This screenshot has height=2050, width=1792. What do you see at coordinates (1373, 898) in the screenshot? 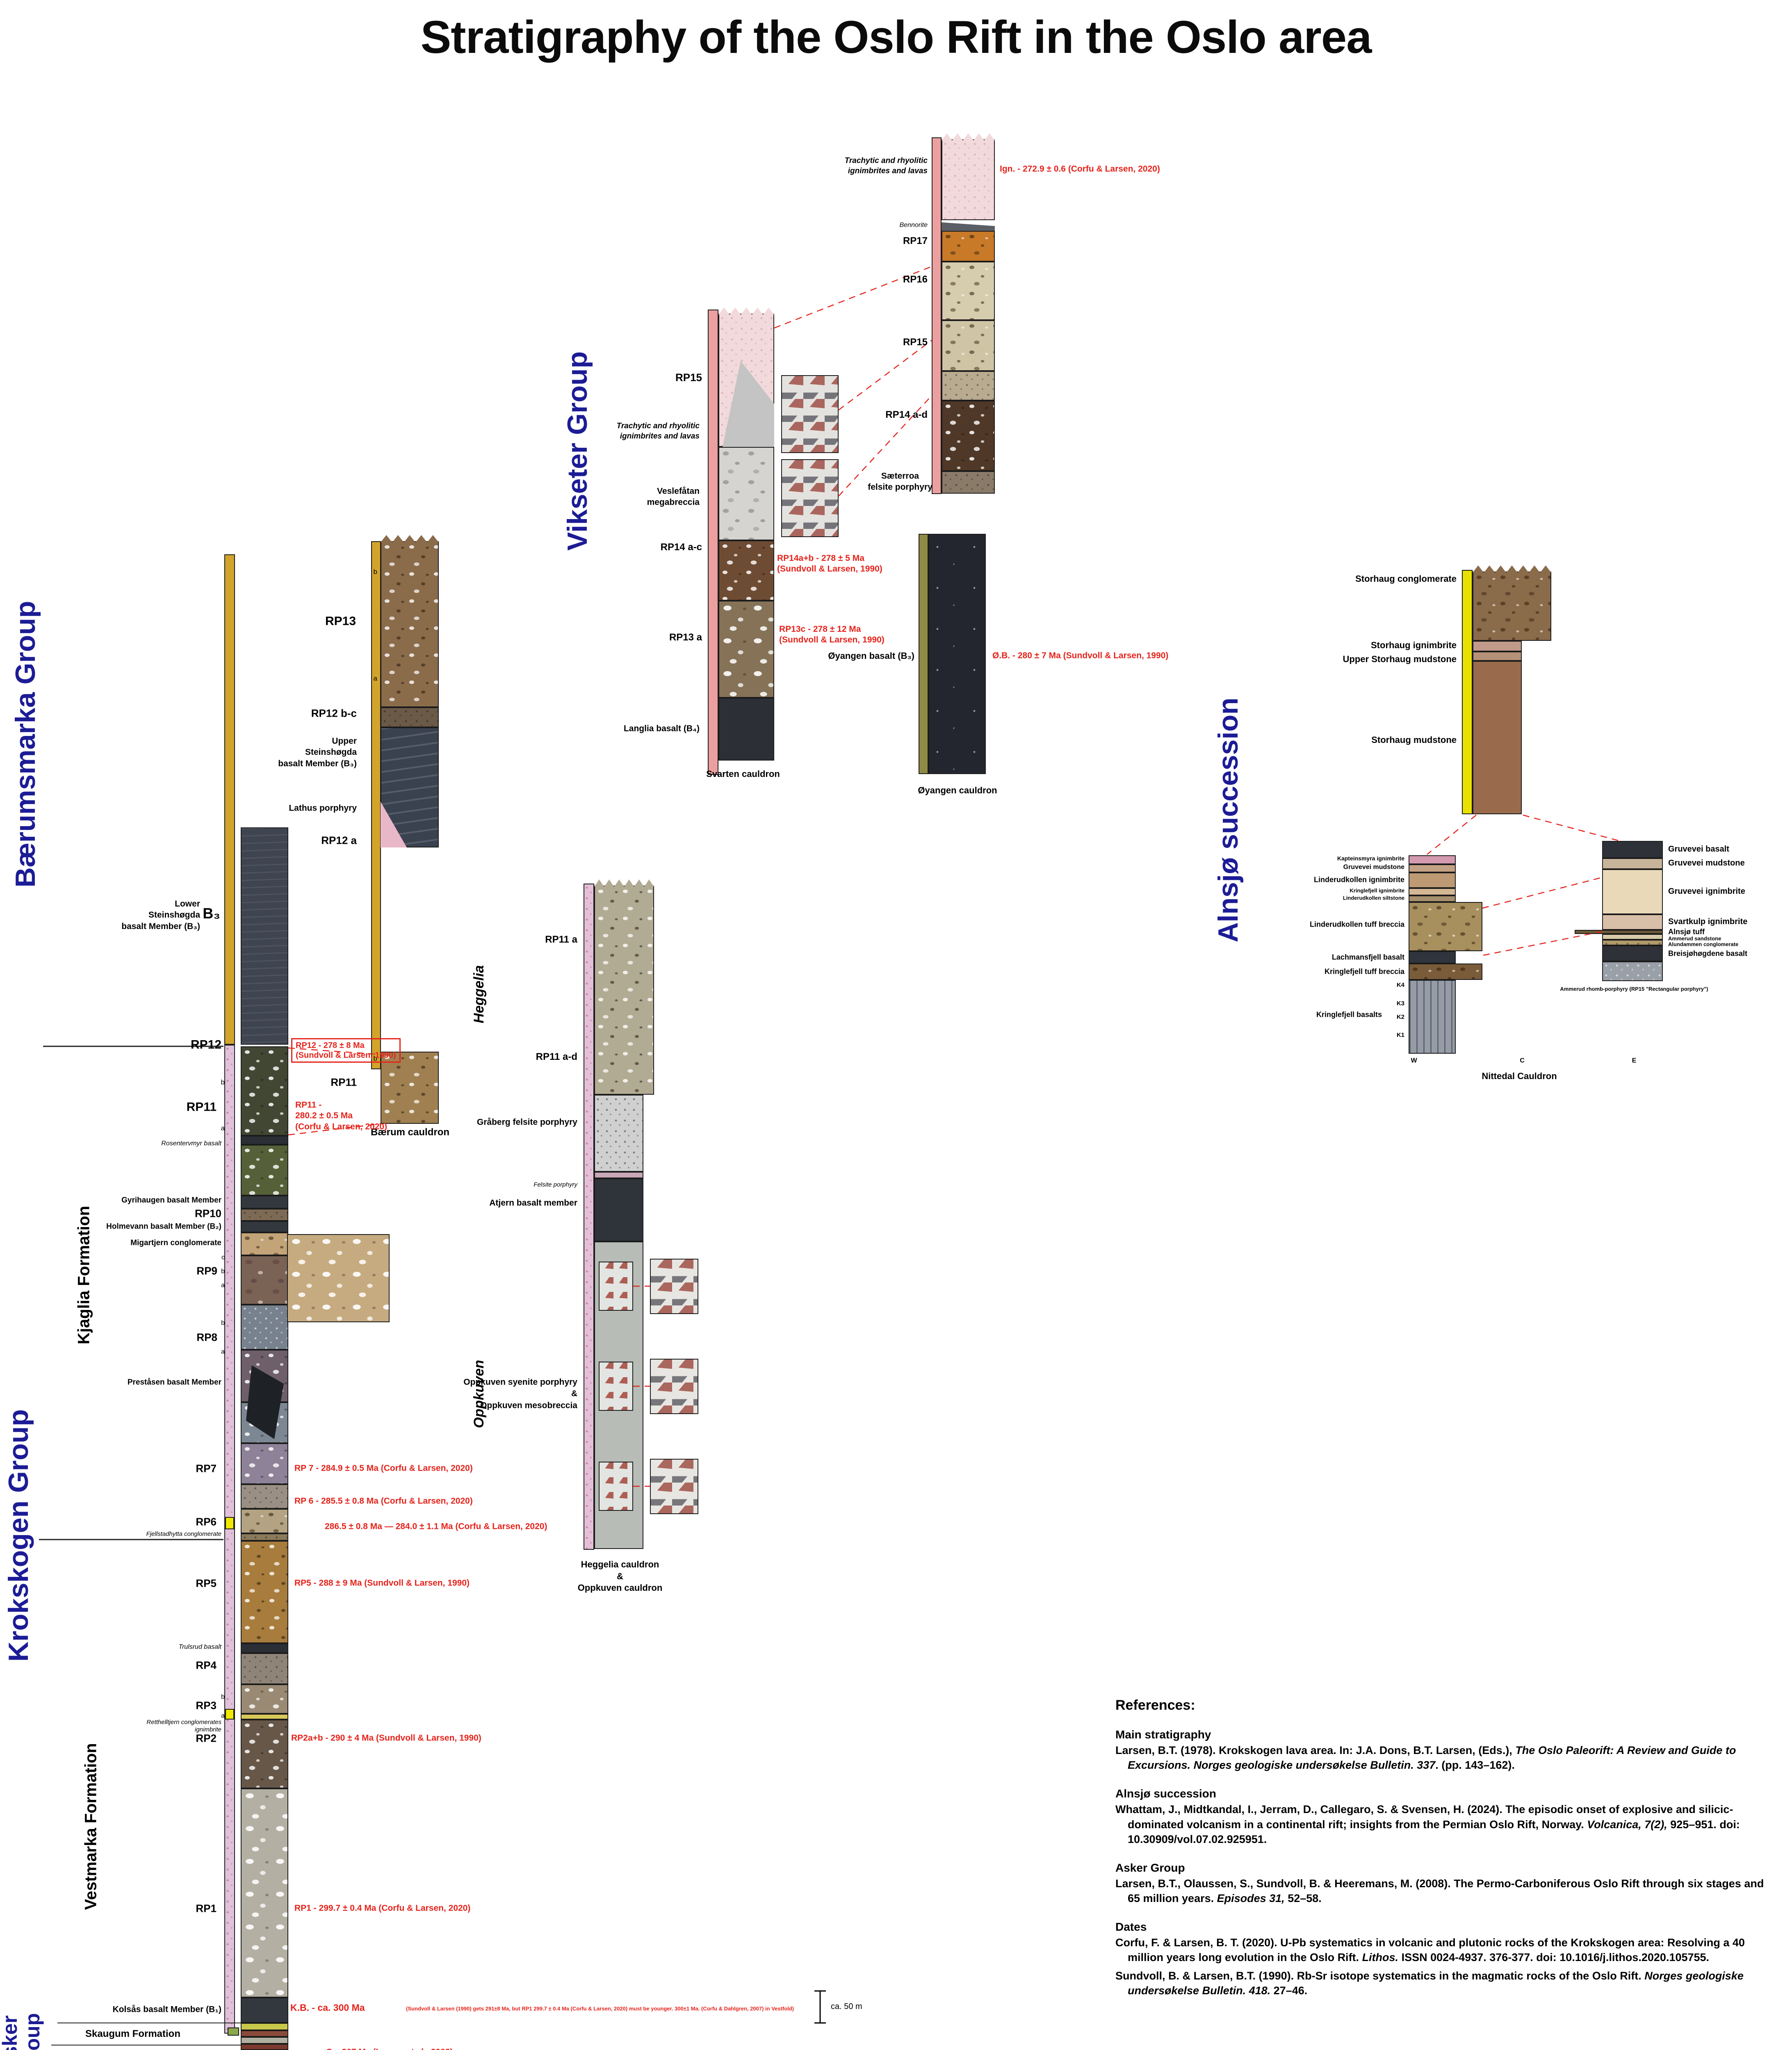
I see `label-linderudkollen-siltstone: Linderudkollen siltstone` at bounding box center [1373, 898].